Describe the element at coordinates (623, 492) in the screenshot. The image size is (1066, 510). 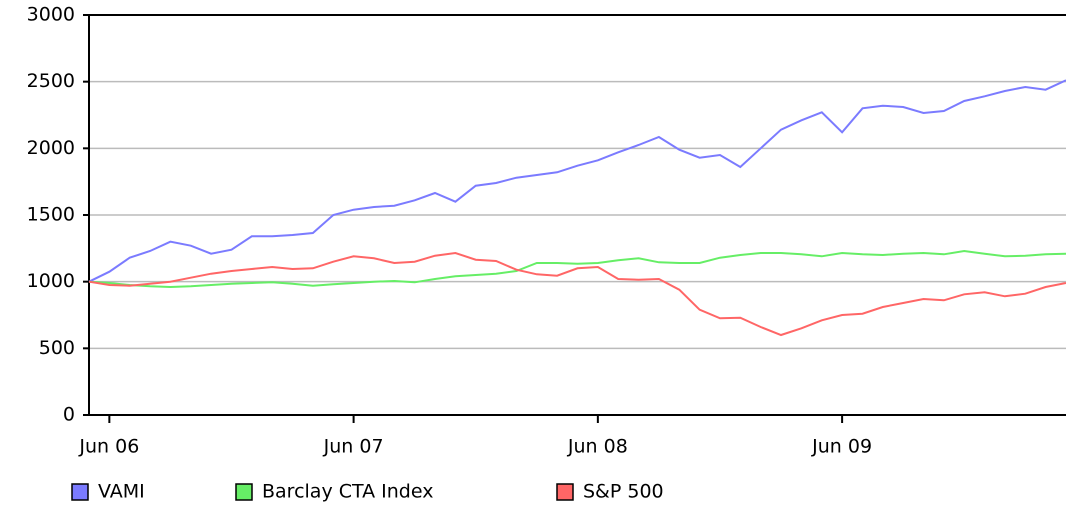
I see `legend-label: S&P 500` at that location.